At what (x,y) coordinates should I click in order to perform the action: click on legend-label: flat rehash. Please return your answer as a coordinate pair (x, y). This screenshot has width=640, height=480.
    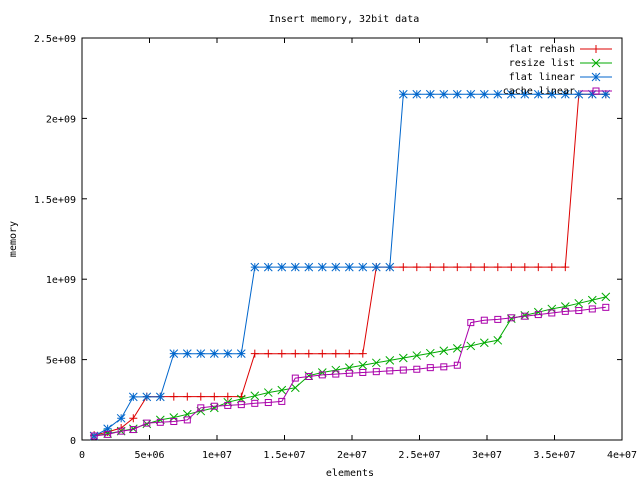
    Looking at the image, I should click on (542, 49).